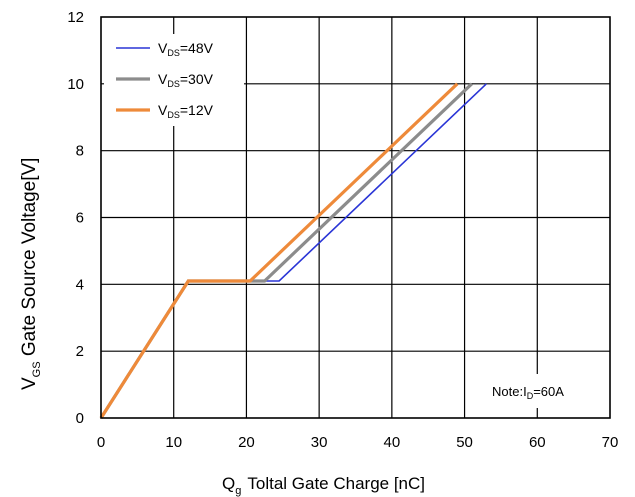  What do you see at coordinates (464, 442) in the screenshot?
I see `x-tick-label: 50` at bounding box center [464, 442].